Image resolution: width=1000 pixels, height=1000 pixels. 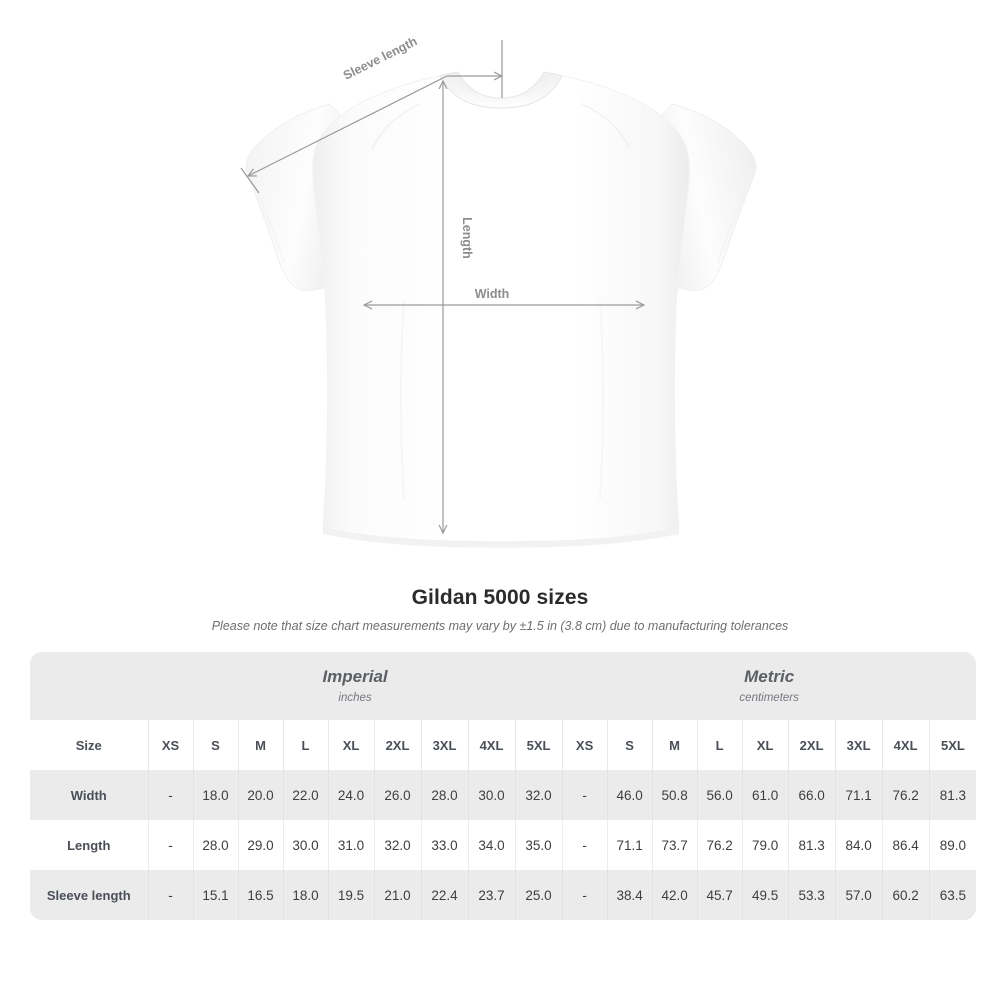 I want to click on cell-width-metric-5xl: 81.3, so click(x=952, y=795).